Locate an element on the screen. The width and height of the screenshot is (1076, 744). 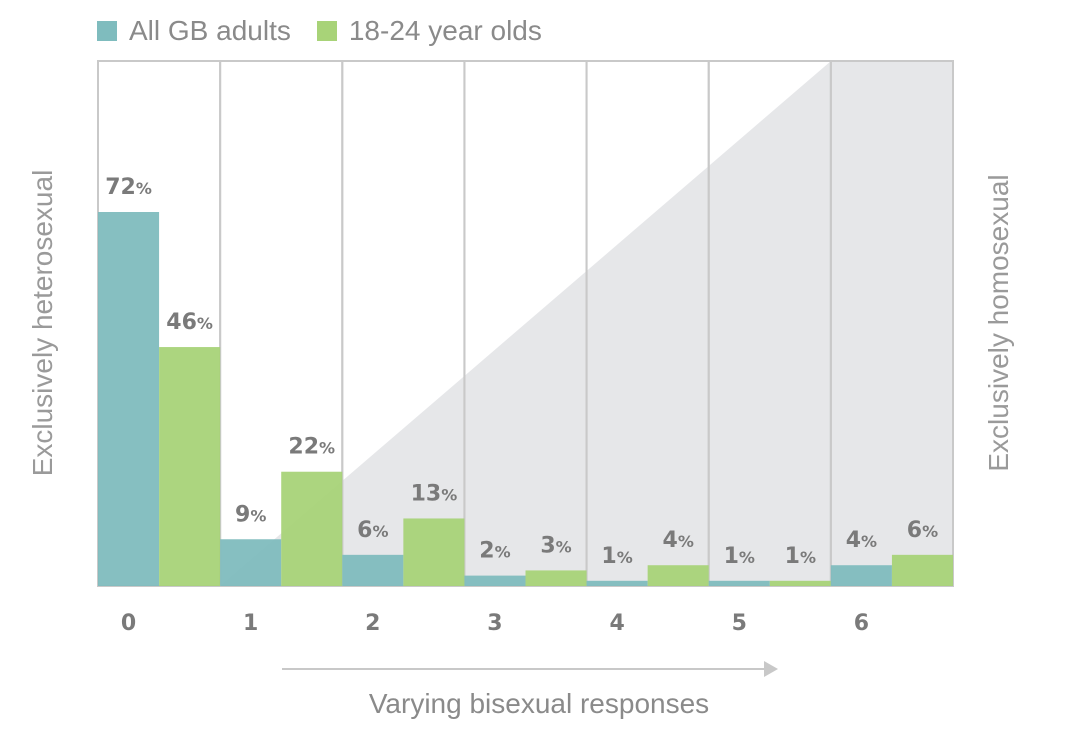
value-label-18-24-3: 3% is located at coordinates (555, 545).